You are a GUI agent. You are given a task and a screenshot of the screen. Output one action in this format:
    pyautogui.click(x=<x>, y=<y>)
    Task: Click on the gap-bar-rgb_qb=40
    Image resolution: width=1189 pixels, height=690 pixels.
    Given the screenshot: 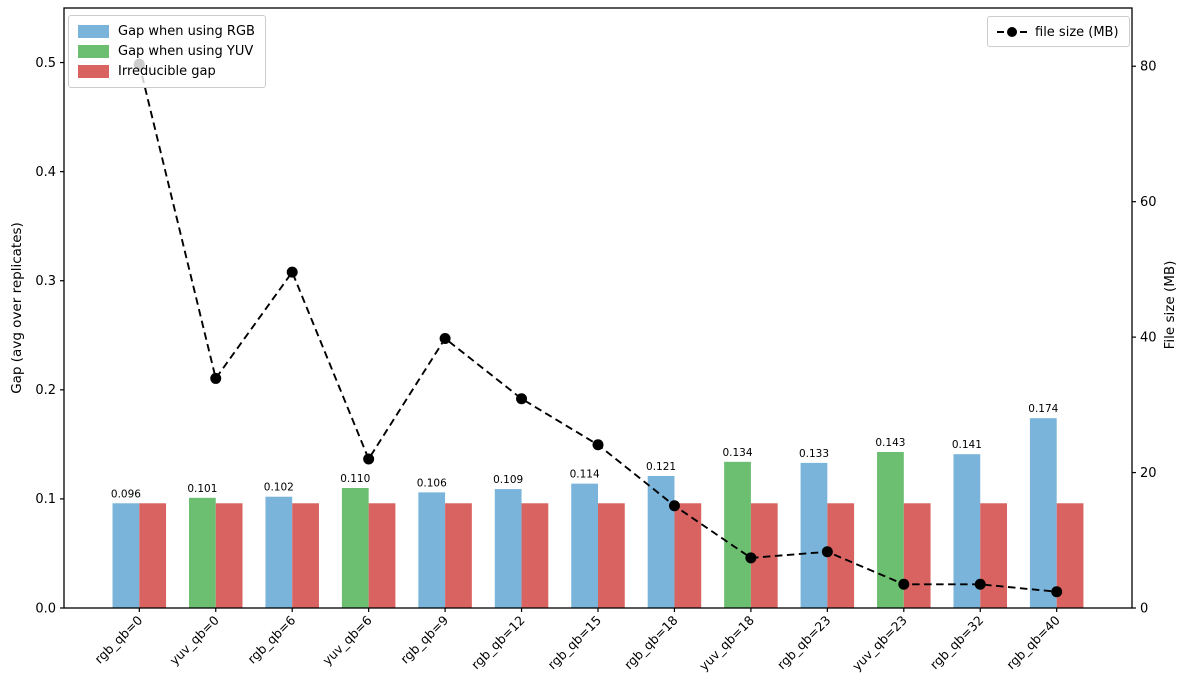 What is the action you would take?
    pyautogui.click(x=1043, y=513)
    